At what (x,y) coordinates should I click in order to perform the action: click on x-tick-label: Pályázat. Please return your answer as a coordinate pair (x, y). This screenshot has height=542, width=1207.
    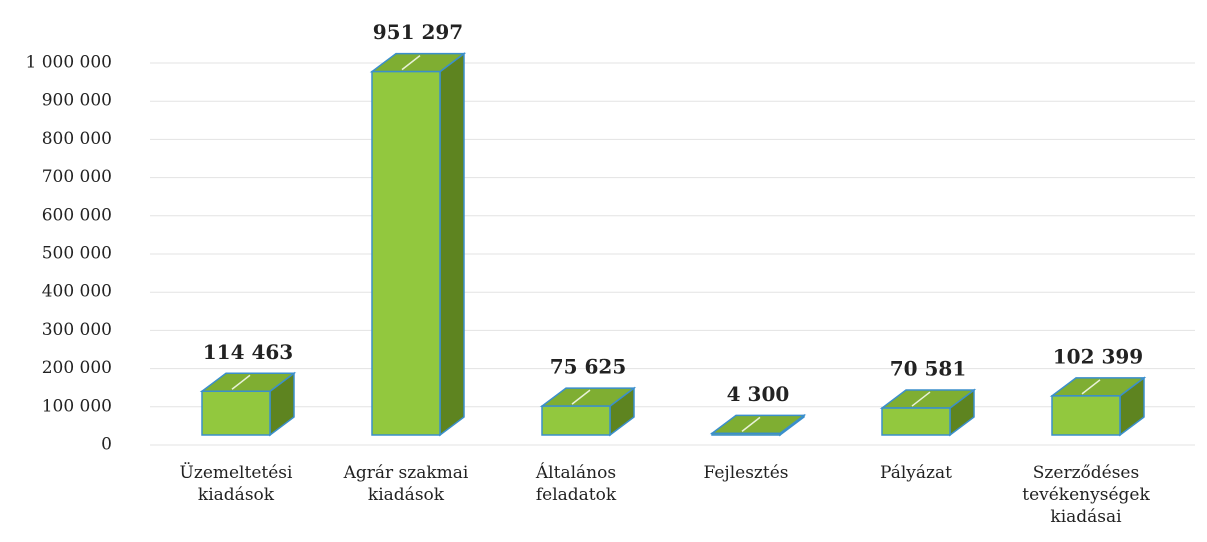
    Looking at the image, I should click on (916, 473).